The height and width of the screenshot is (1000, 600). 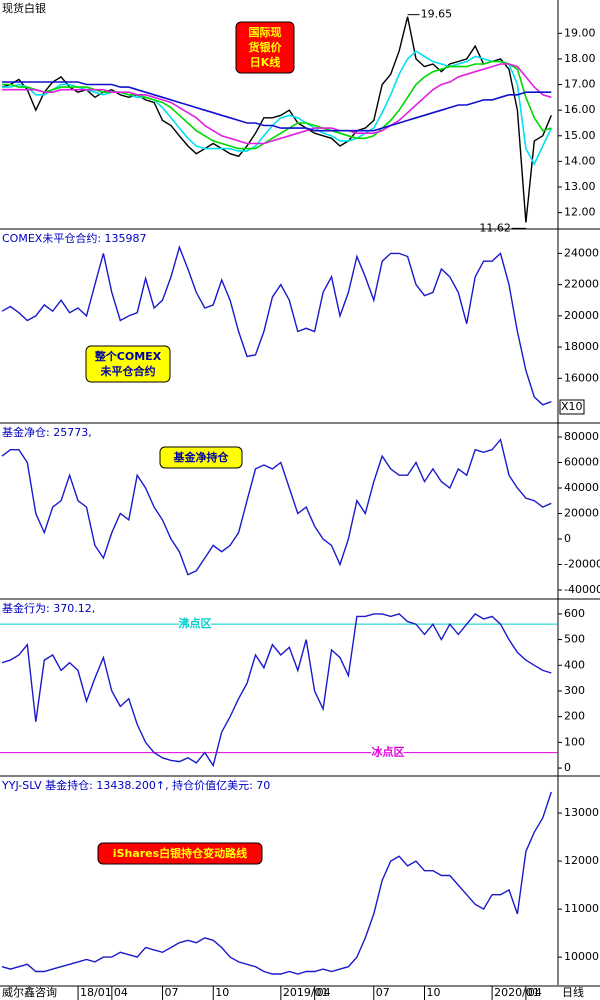 I want to click on panel-title: 基金行为: 370.12,, so click(x=48, y=608).